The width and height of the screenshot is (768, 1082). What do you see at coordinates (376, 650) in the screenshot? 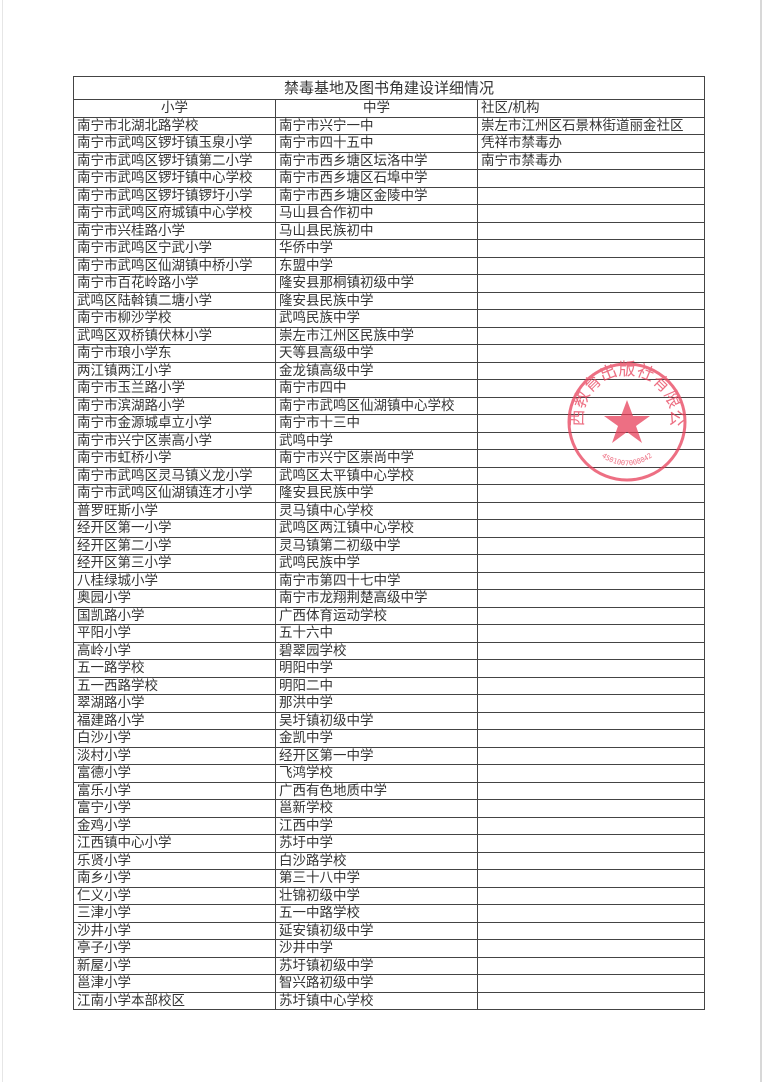
I see `middle-school-cell: 碧翠园学校` at bounding box center [376, 650].